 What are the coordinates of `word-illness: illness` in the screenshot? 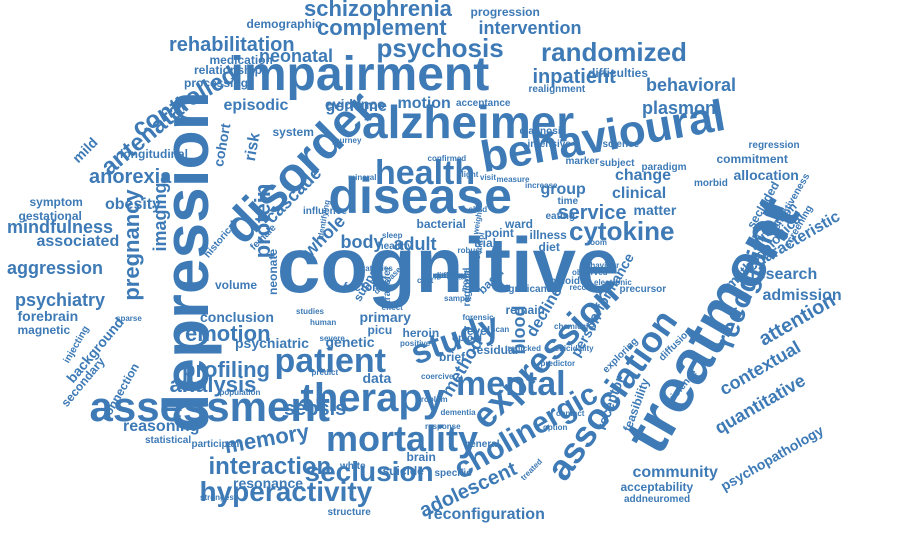 It's located at (548, 235).